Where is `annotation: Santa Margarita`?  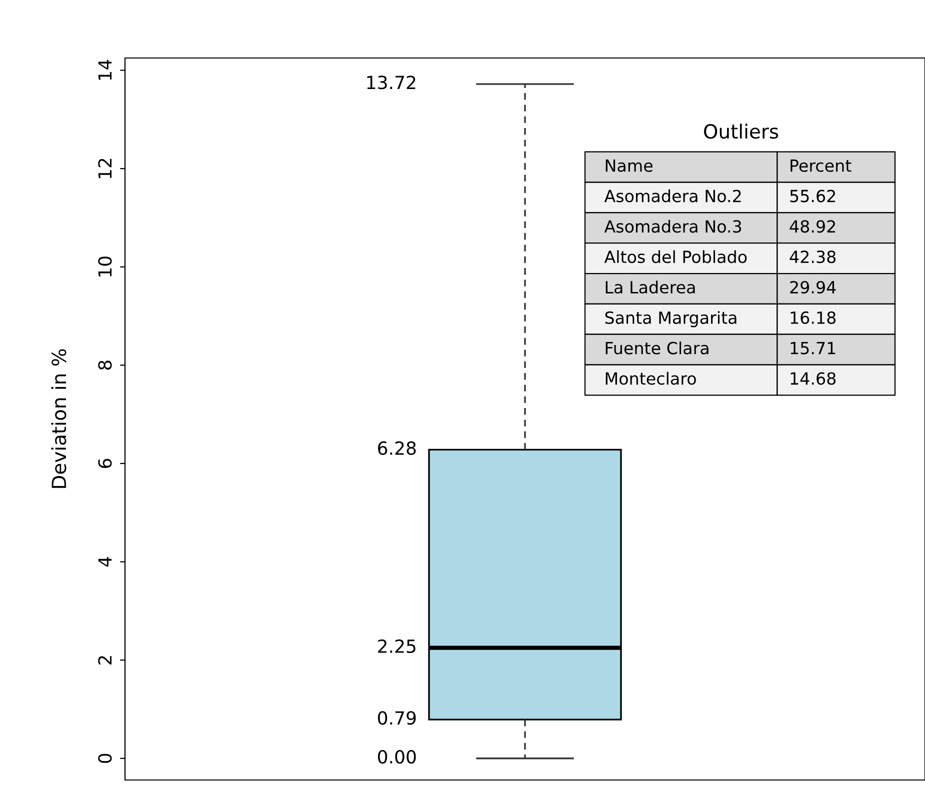 annotation: Santa Margarita is located at coordinates (670, 319).